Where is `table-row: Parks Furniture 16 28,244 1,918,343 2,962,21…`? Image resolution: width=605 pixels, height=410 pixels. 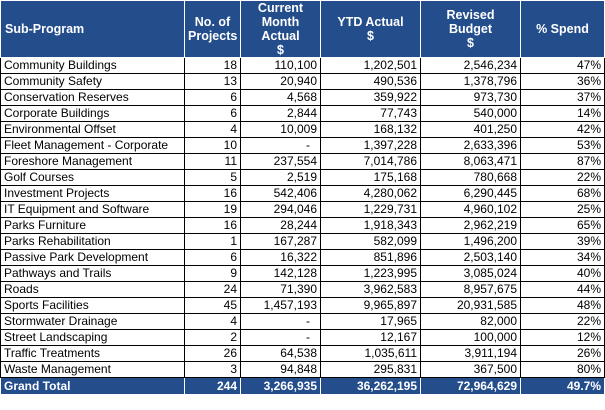
table-row: Parks Furniture 16 28,244 1,918,343 2,962,21… is located at coordinates (302, 225).